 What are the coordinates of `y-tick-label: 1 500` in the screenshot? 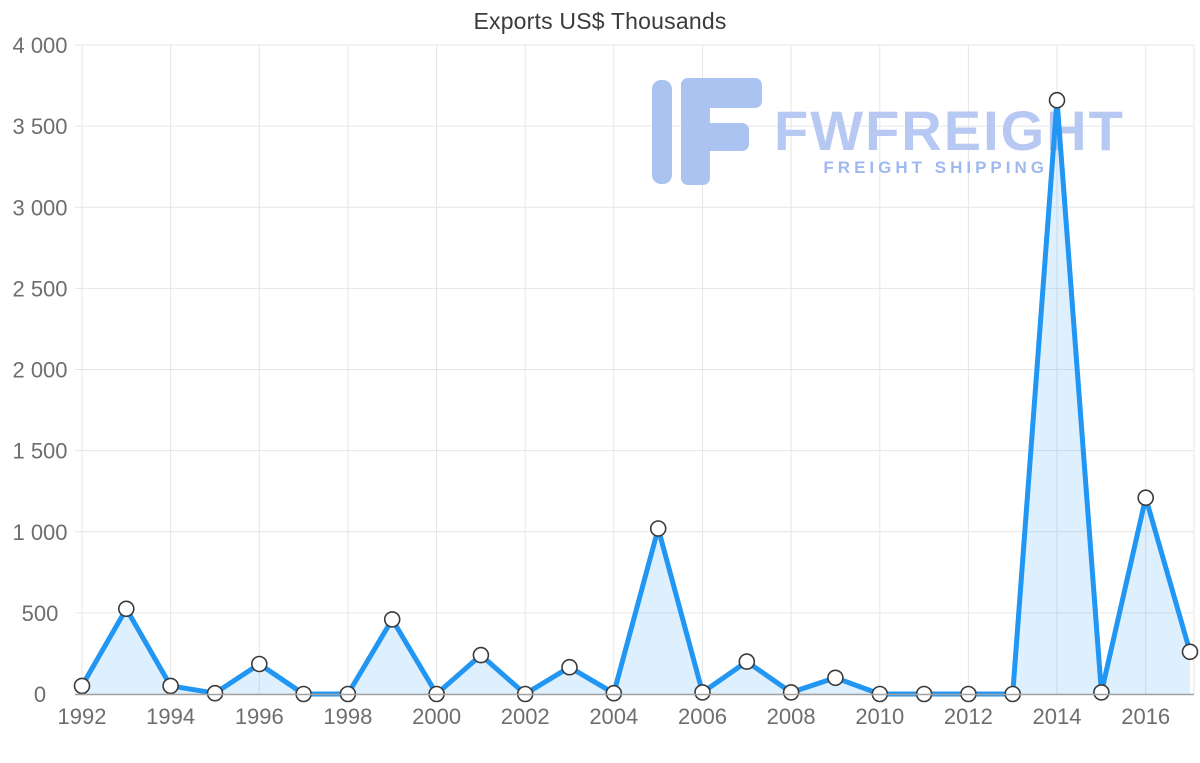 It's located at (39, 451).